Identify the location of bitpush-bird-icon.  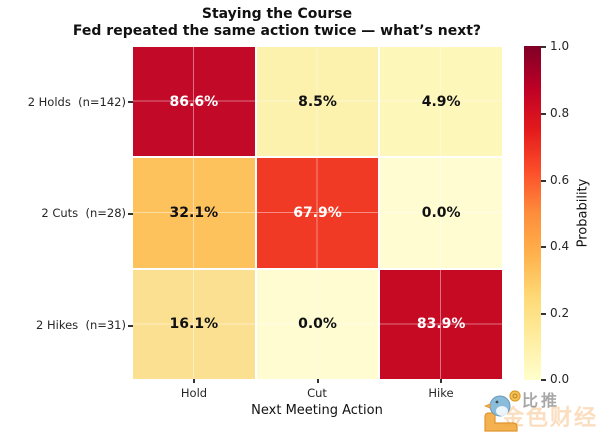
(502, 411).